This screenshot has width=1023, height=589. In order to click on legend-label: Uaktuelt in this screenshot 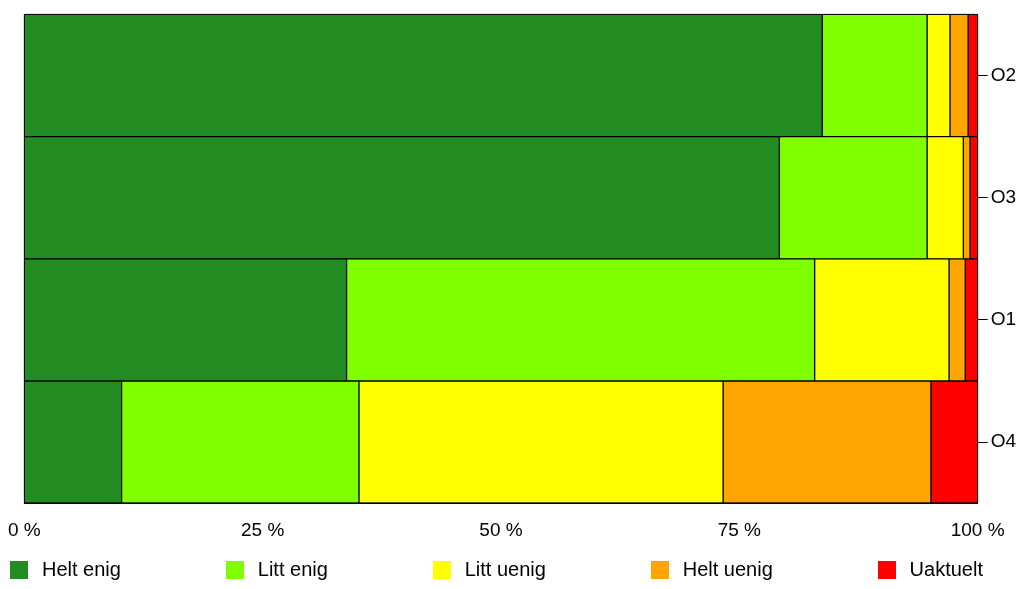, I will do `click(946, 569)`.